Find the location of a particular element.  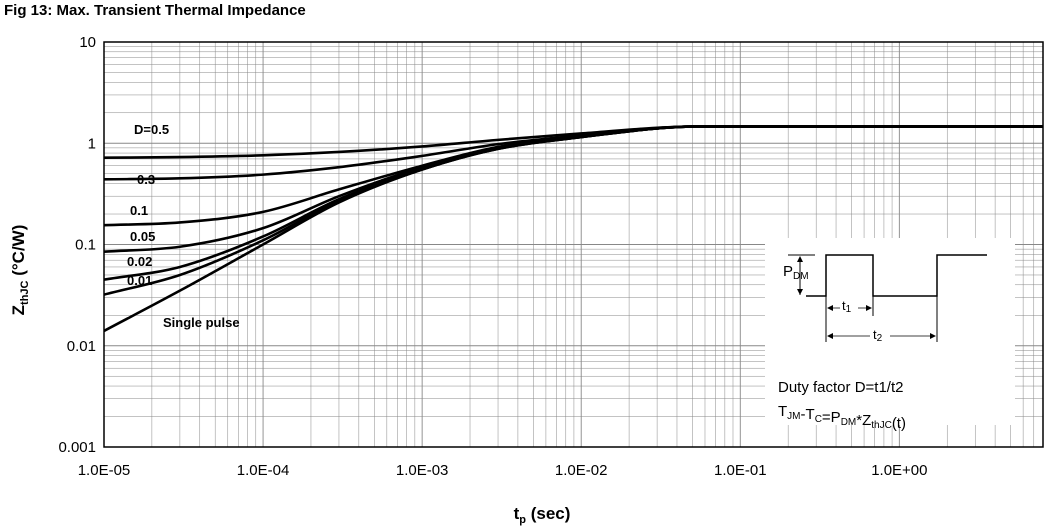

t1-label-backdrop is located at coordinates (849, 305).